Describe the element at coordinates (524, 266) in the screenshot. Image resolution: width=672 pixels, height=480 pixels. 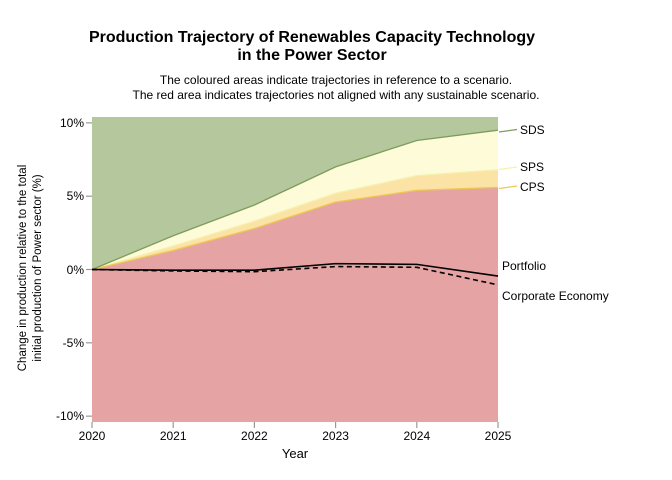
I see `portfolio-line-label: Portfolio` at that location.